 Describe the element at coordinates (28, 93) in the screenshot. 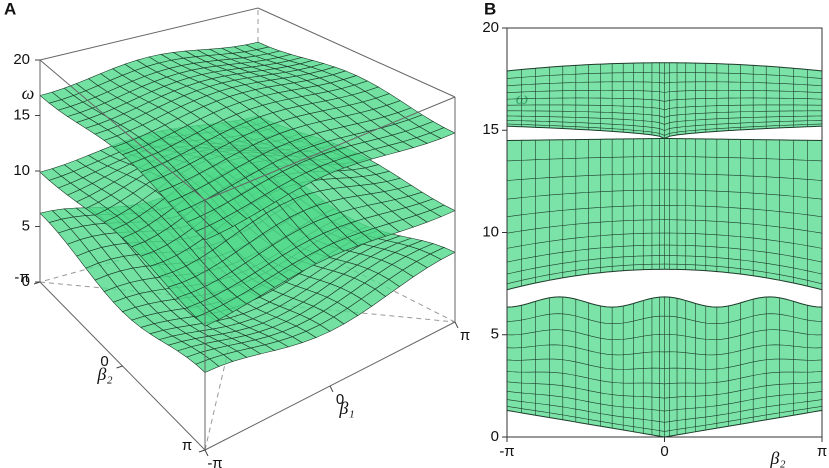

I see `z-axis-label: ω` at that location.